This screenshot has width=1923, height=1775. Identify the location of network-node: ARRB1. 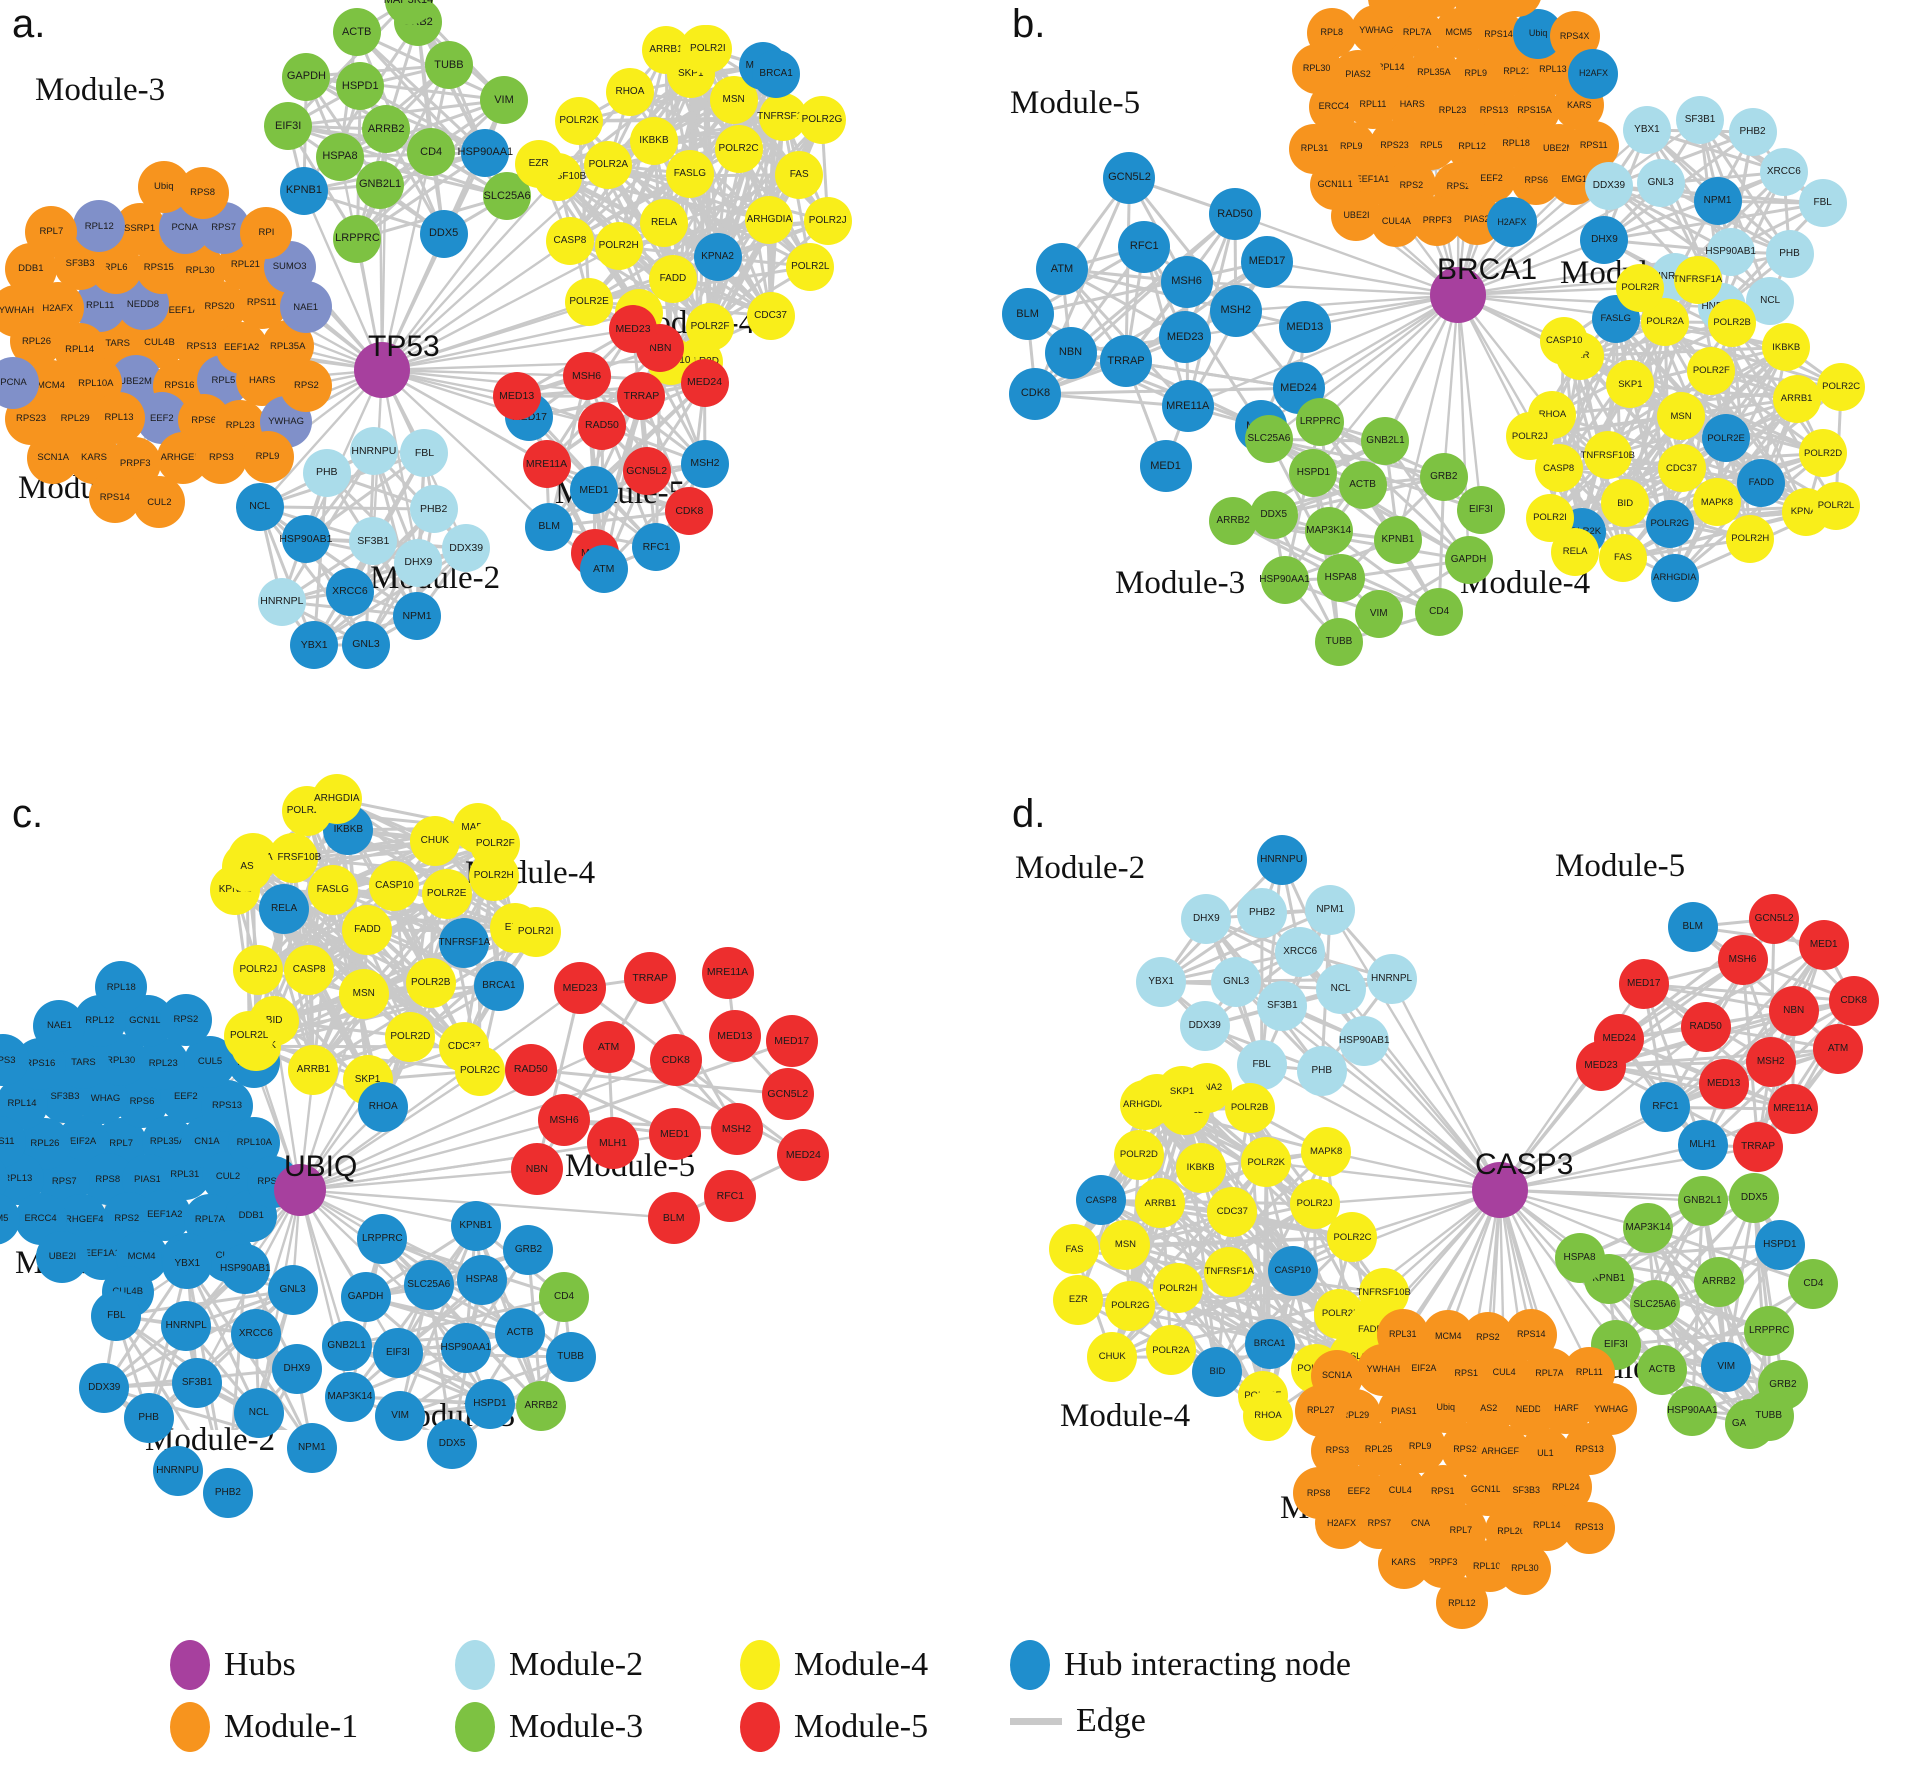
(313, 1069).